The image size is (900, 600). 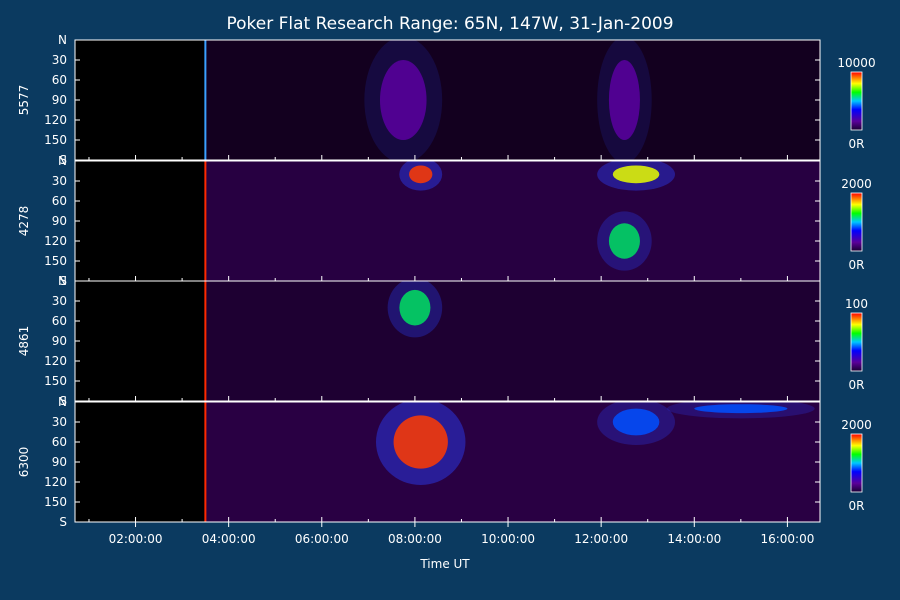 What do you see at coordinates (694, 539) in the screenshot?
I see `x-tick-label: 14:00:00` at bounding box center [694, 539].